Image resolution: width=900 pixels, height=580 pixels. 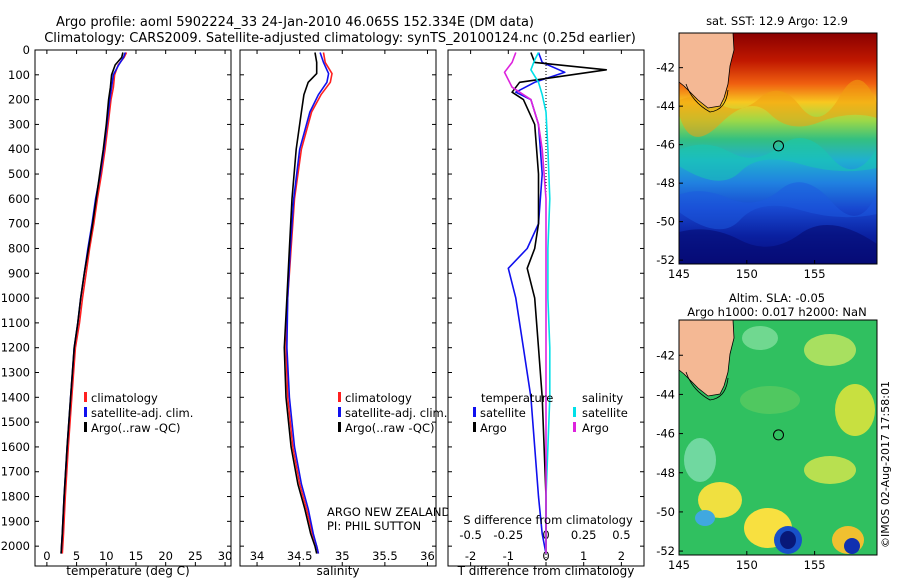 I want to click on series-line-climatology, so click(x=94, y=303).